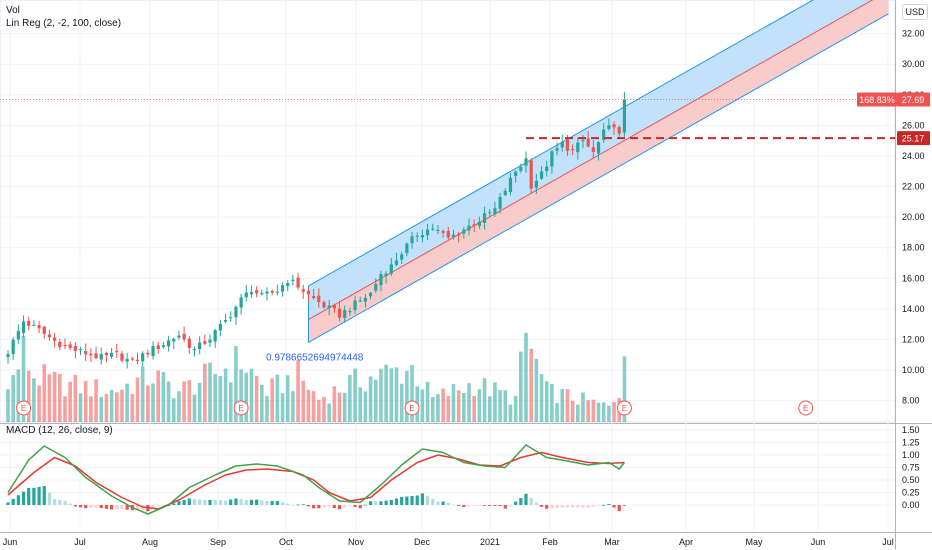 The image size is (932, 550). Describe the element at coordinates (465, 119) in the screenshot. I see `price-overlays: 168.83% 27.69 25.17` at that location.